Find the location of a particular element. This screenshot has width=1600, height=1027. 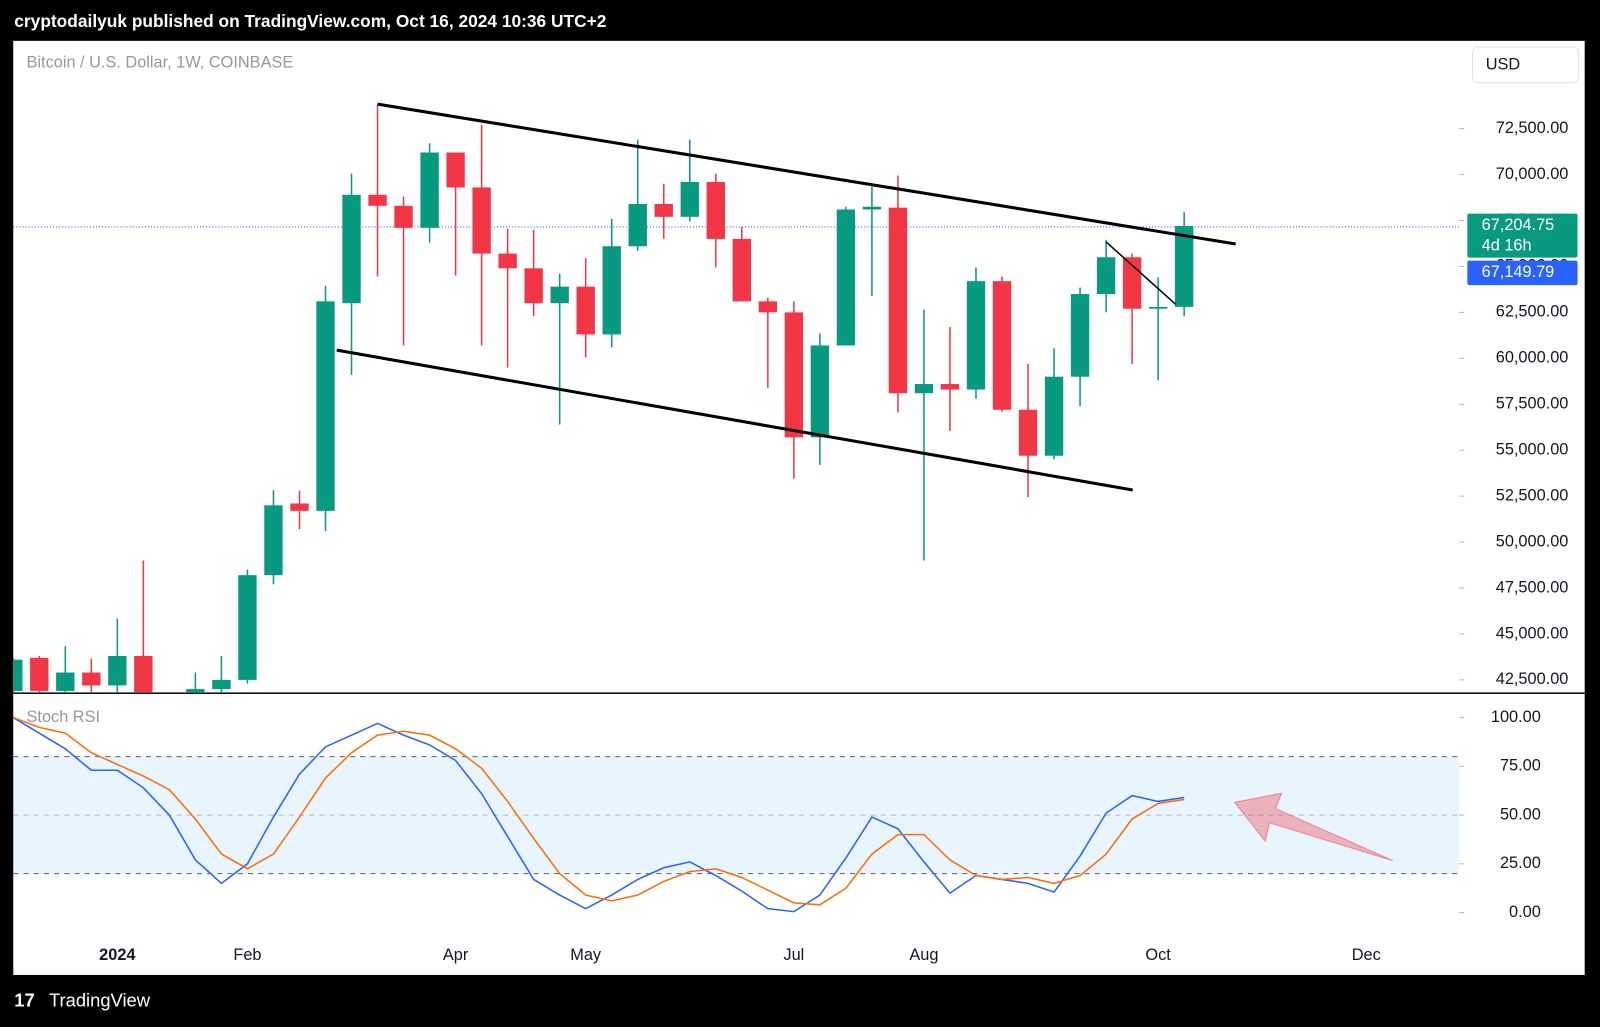

price-line-label: 67,149.79 is located at coordinates (1518, 272).